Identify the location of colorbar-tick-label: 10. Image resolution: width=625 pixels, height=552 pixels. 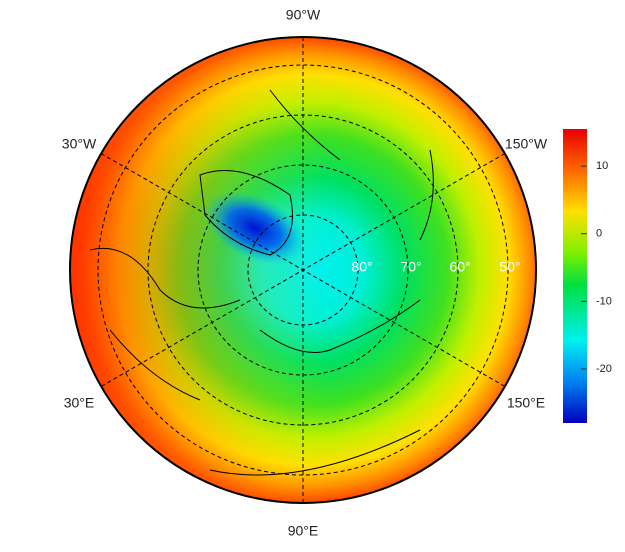
(602, 166).